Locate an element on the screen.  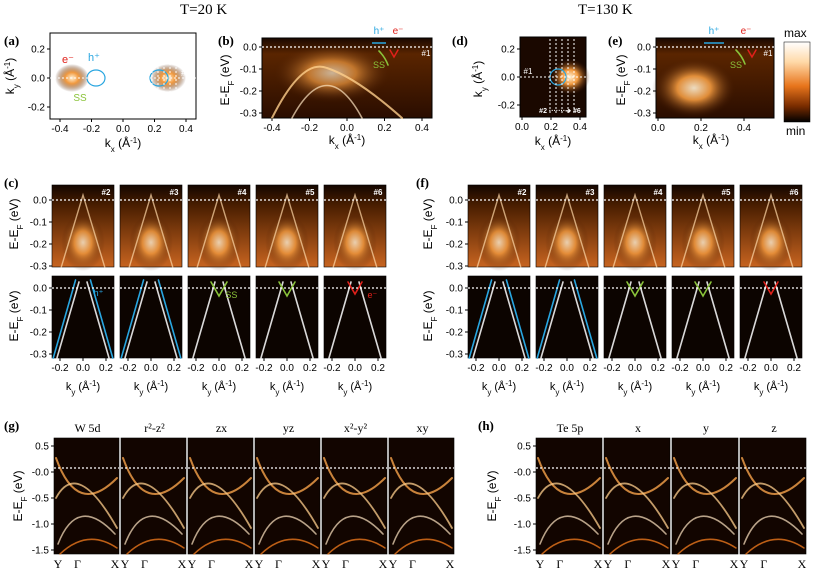
cut-index-label: #3 is located at coordinates (590, 192).